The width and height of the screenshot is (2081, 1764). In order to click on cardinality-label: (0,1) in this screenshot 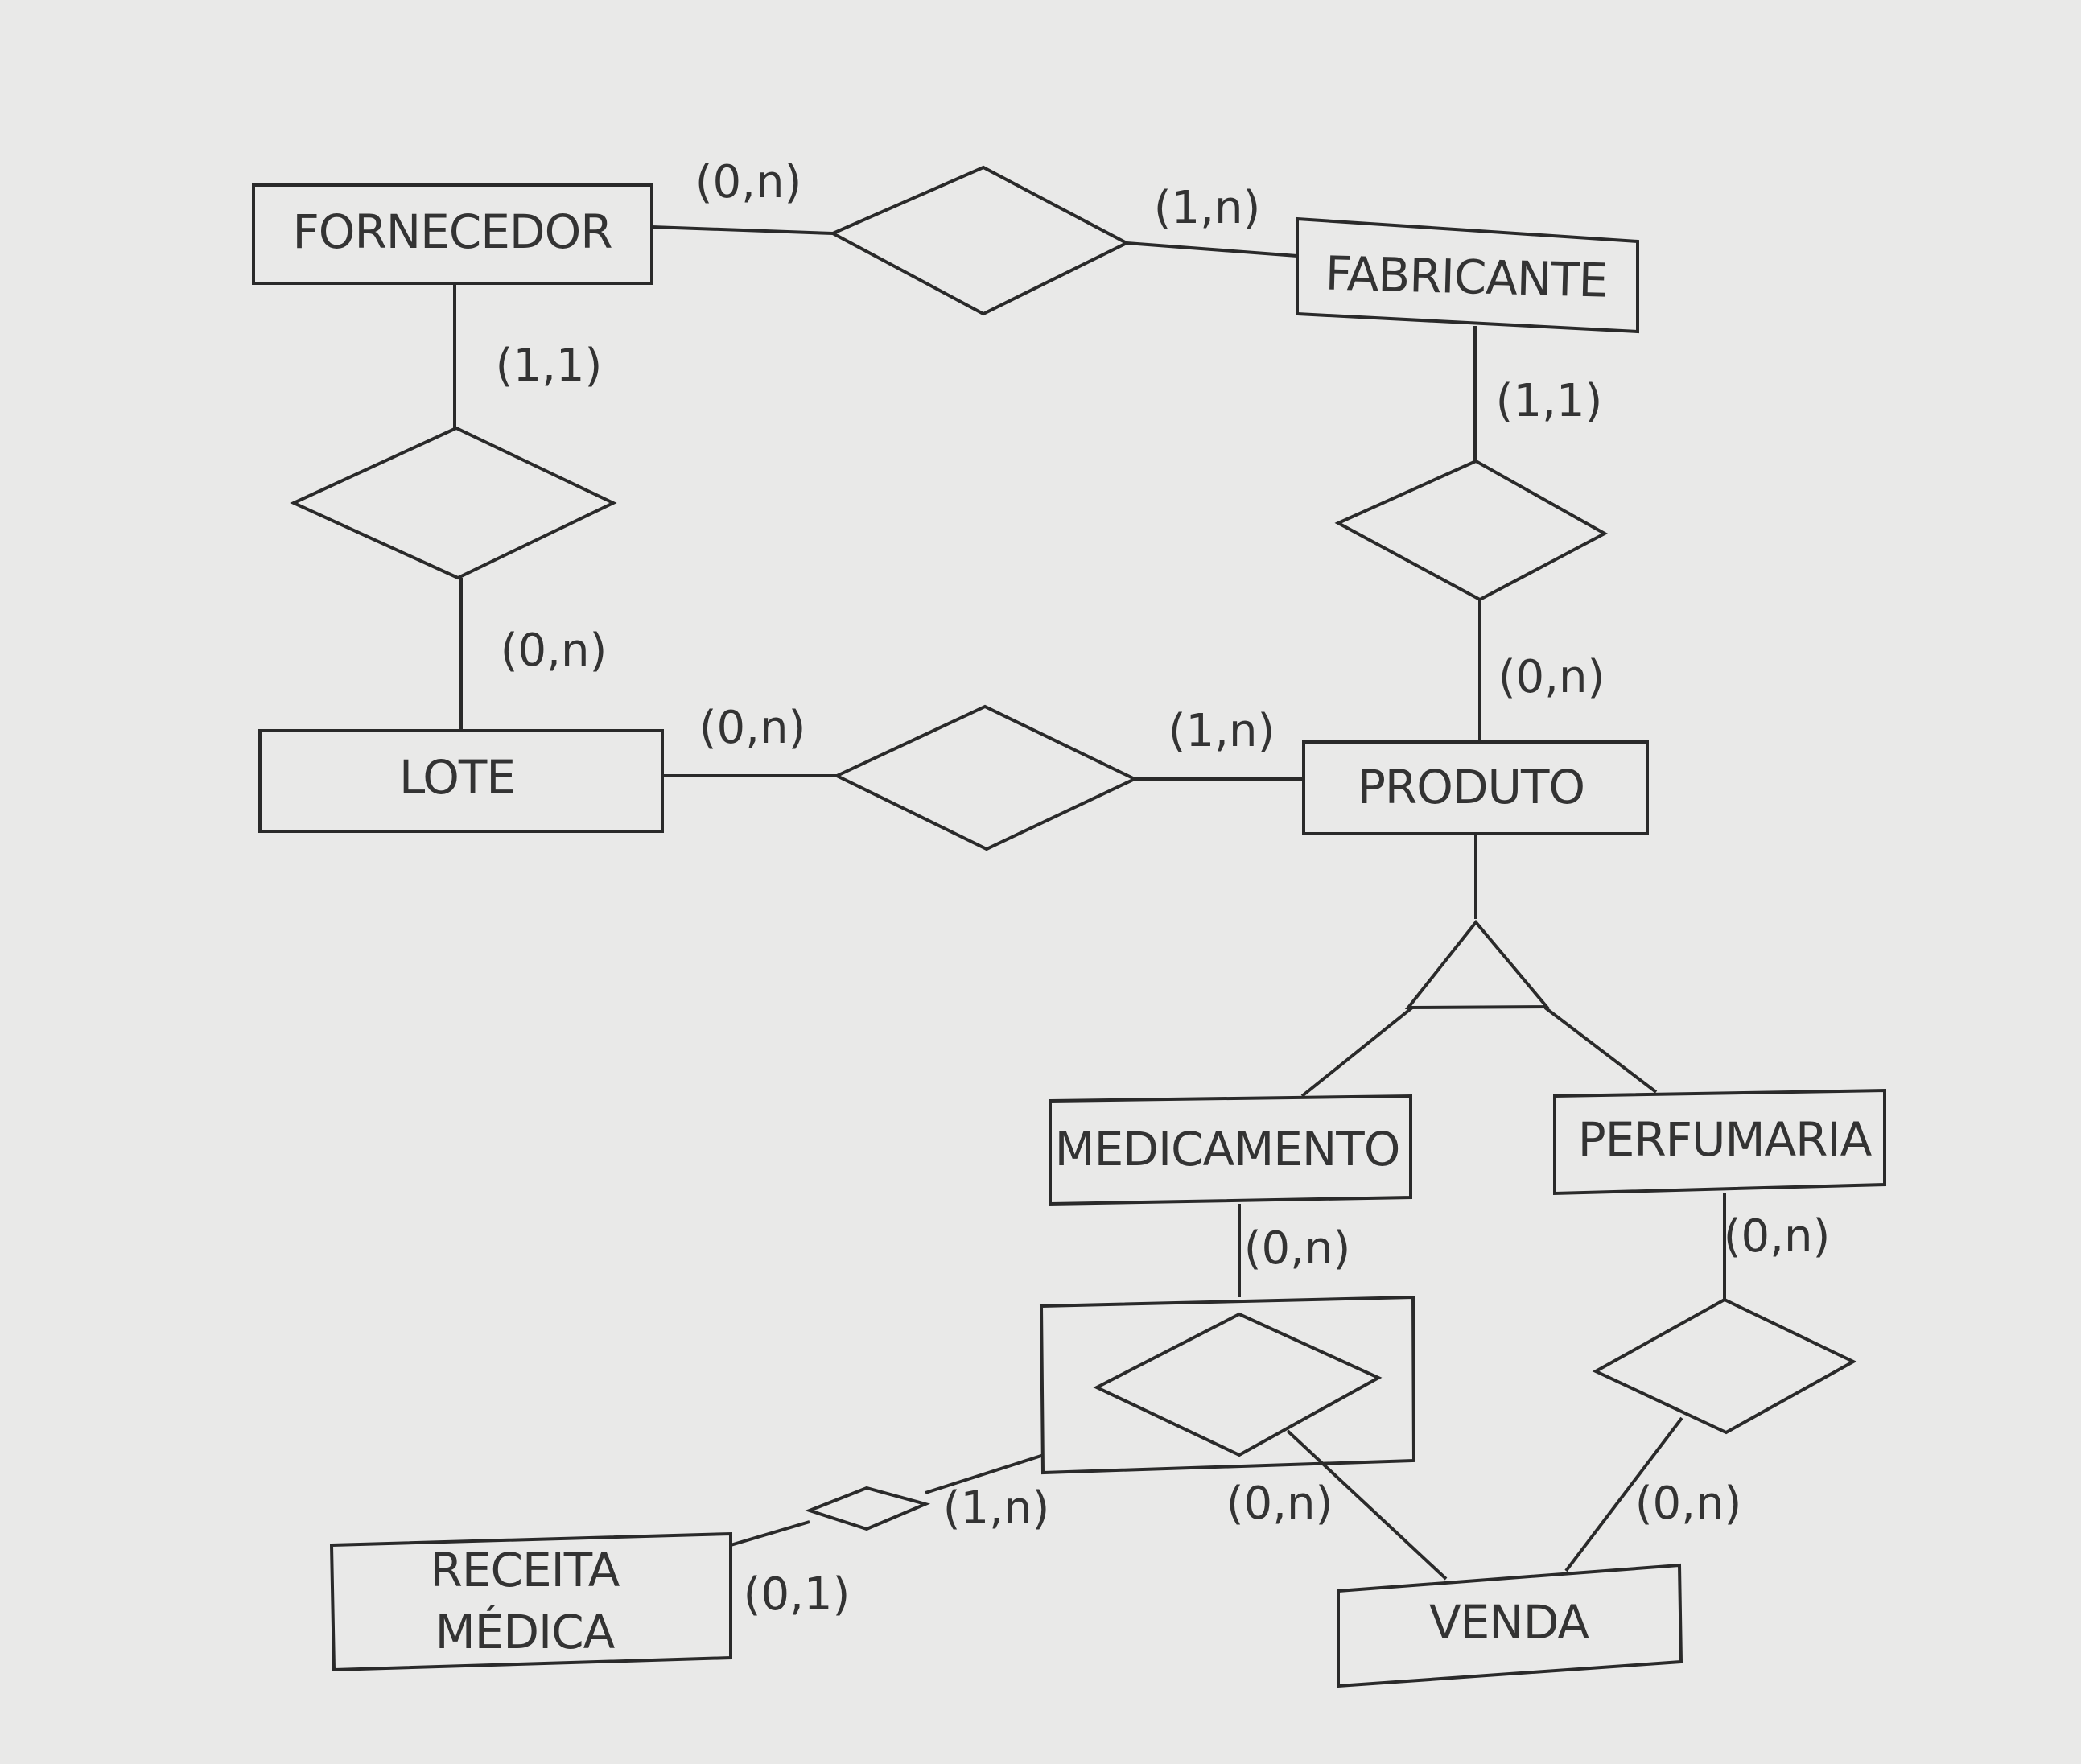, I will do `click(797, 1594)`.